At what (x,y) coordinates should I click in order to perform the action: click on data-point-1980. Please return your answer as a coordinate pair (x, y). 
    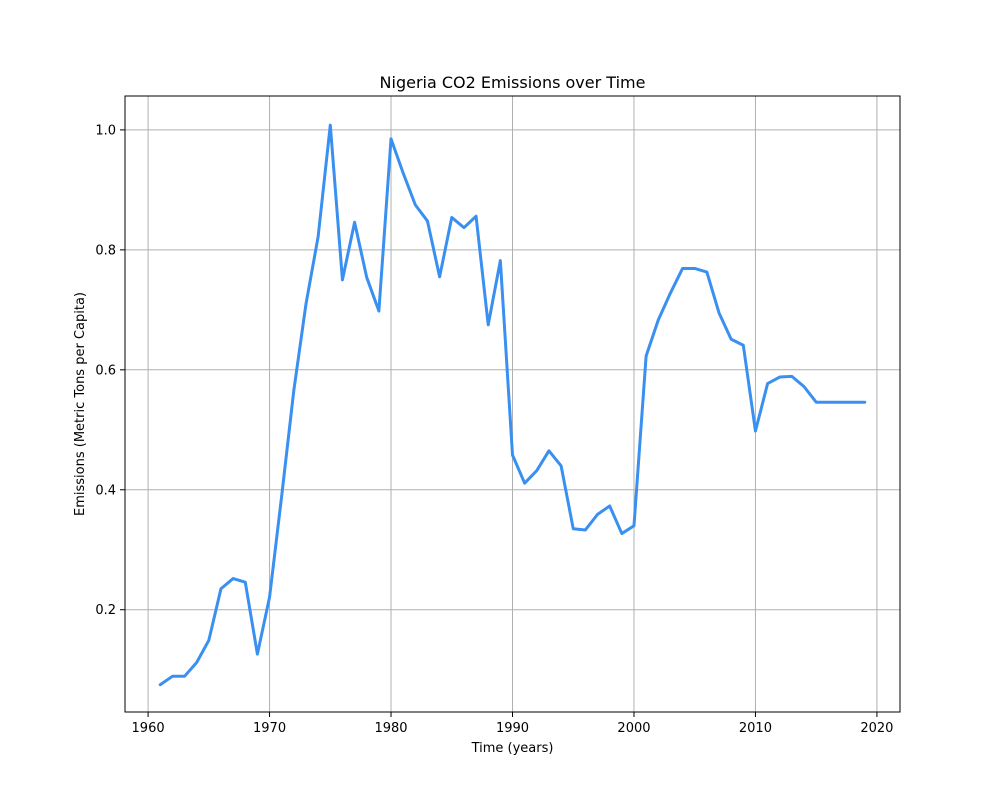
    Looking at the image, I should click on (391, 138).